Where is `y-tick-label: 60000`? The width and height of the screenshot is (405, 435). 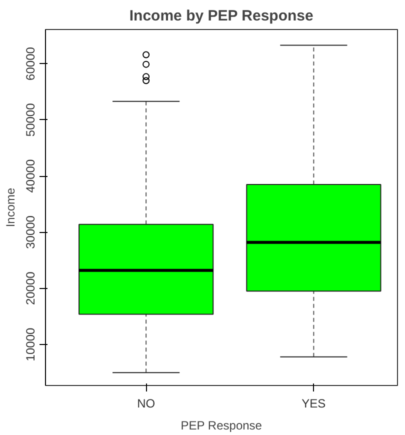 y-tick-label: 60000 is located at coordinates (31, 63).